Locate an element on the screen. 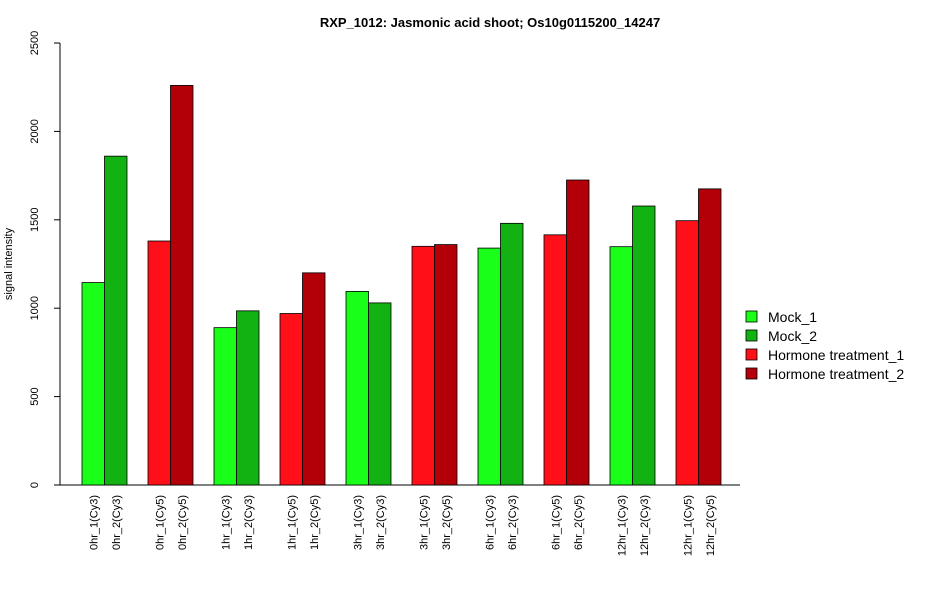 This screenshot has height=600, width=950. x-tick-label: 3hr_1(Cy5) is located at coordinates (424, 522).